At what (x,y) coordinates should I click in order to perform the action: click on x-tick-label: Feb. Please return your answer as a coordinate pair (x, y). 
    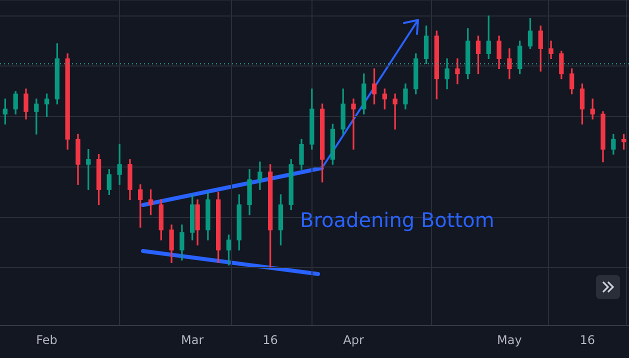
    Looking at the image, I should click on (47, 339).